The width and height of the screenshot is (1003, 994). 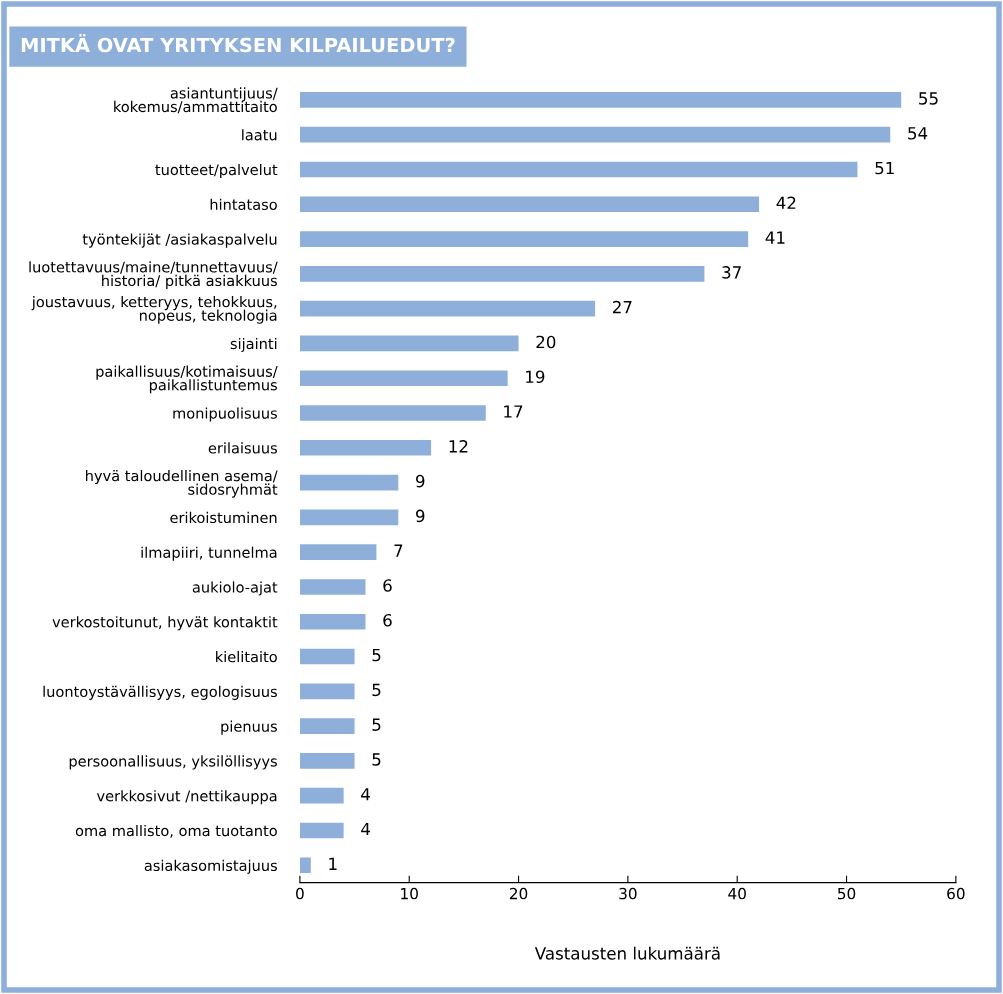 What do you see at coordinates (737, 893) in the screenshot?
I see `x-tick-label: 40` at bounding box center [737, 893].